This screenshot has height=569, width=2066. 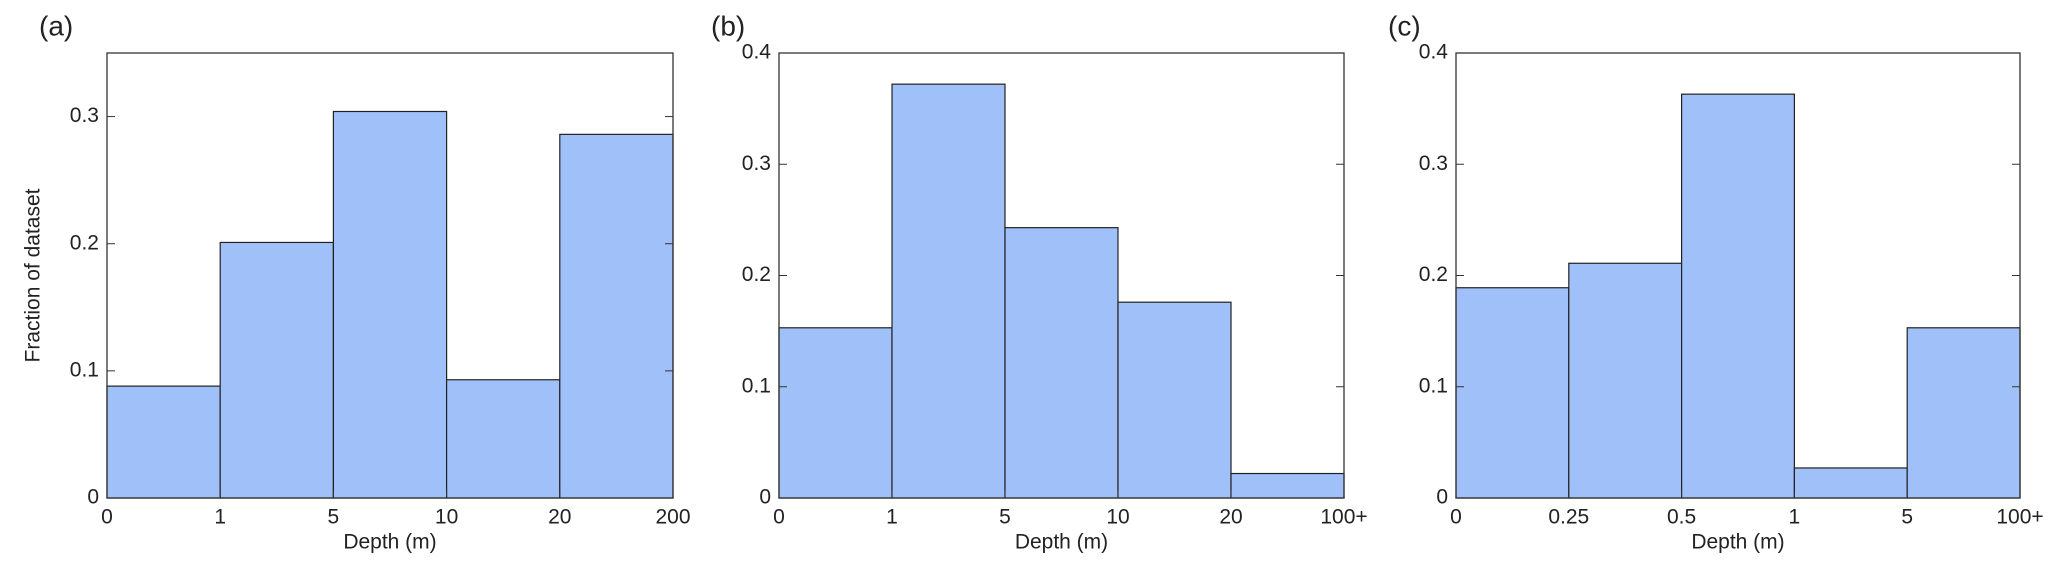 What do you see at coordinates (728, 25) in the screenshot?
I see `panel-label: (b)` at bounding box center [728, 25].